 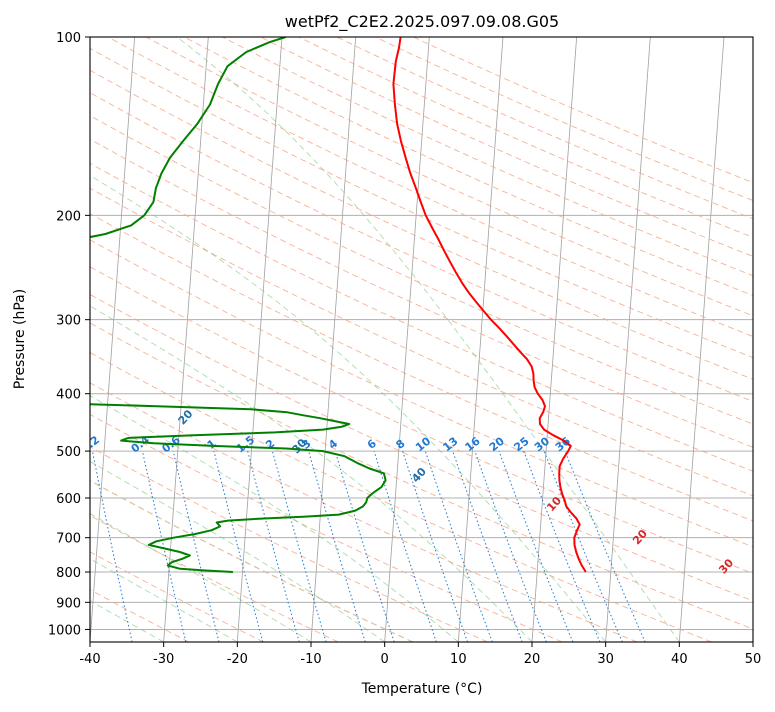 I want to click on mixing-ratio-label: 2, so click(x=270, y=444).